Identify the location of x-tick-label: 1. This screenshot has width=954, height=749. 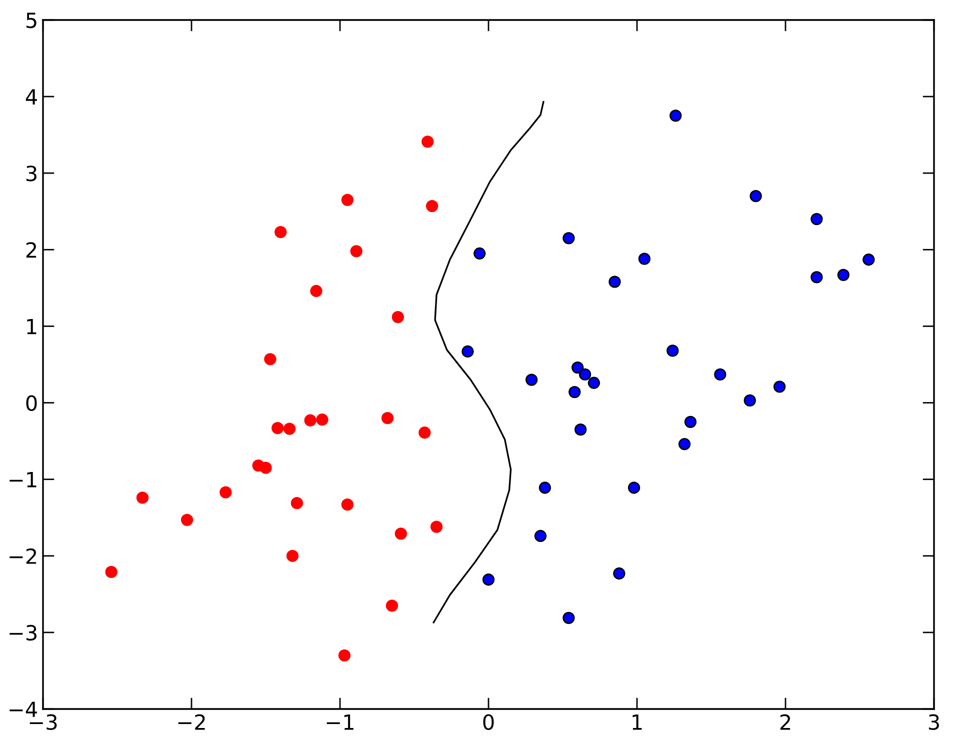
(637, 722).